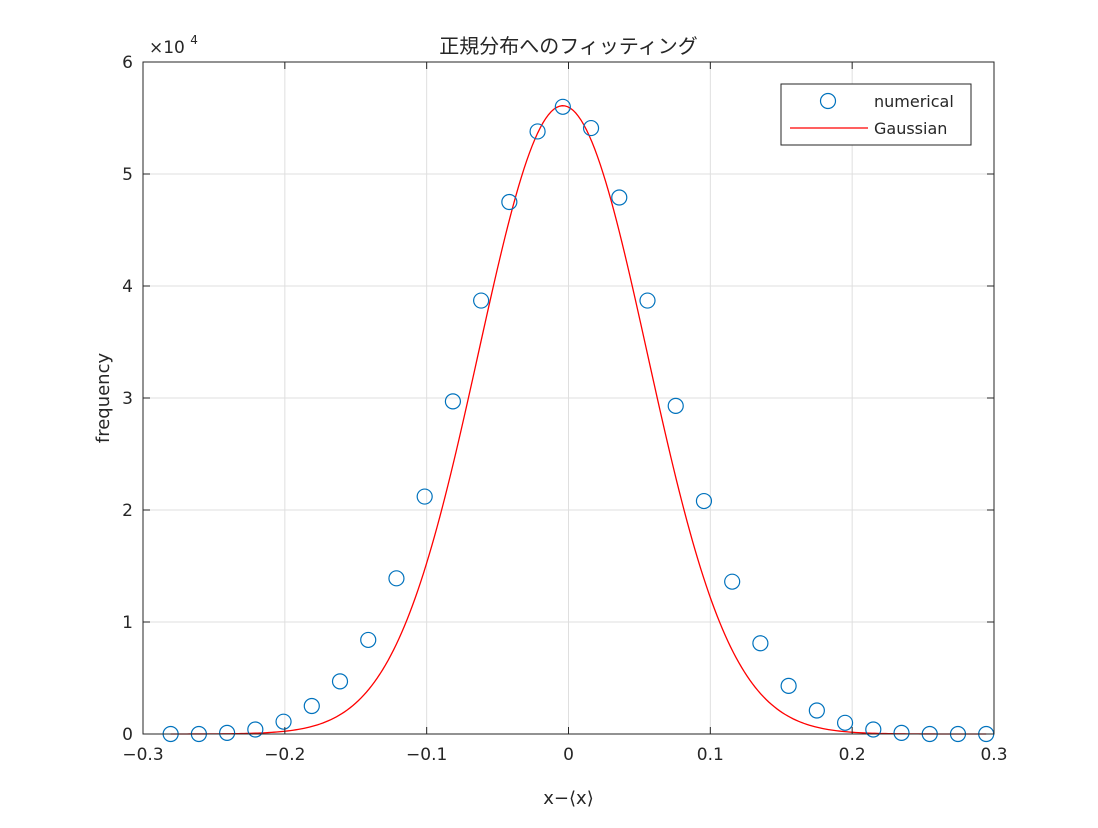 Image resolution: width=1098 pixels, height=828 pixels. Describe the element at coordinates (127, 735) in the screenshot. I see `y-tick-label: 0` at that location.